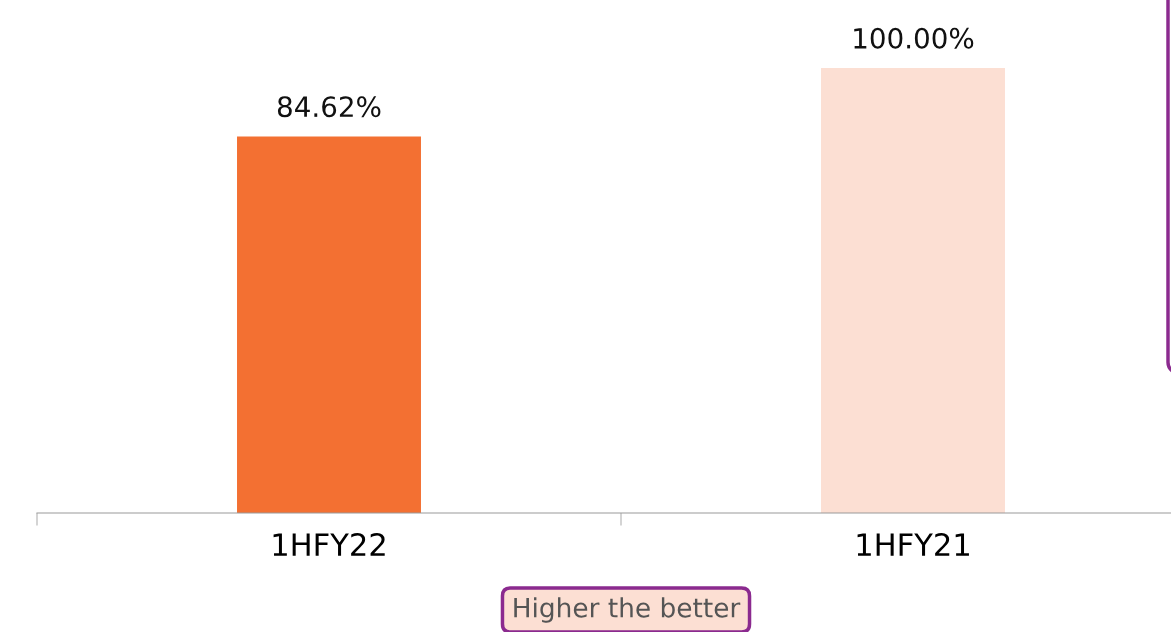 The height and width of the screenshot is (632, 1171). I want to click on text: Higher the better, so click(627, 610).